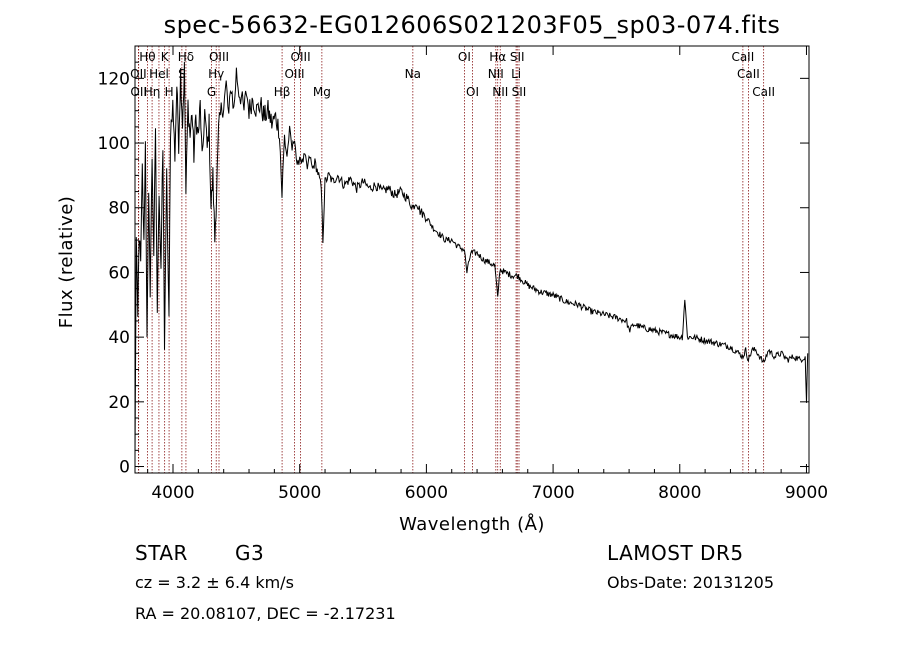 Image resolution: width=900 pixels, height=649 pixels. What do you see at coordinates (322, 92) in the screenshot?
I see `spectral-line-label: Mg` at bounding box center [322, 92].